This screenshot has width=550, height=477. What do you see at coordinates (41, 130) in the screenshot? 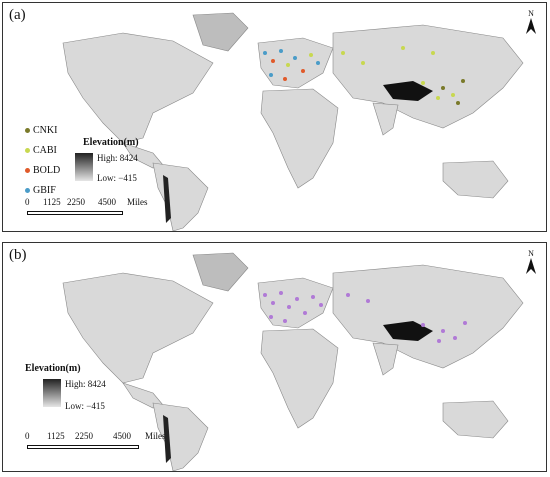
I see `legend-cnki: CNKI` at bounding box center [41, 130].